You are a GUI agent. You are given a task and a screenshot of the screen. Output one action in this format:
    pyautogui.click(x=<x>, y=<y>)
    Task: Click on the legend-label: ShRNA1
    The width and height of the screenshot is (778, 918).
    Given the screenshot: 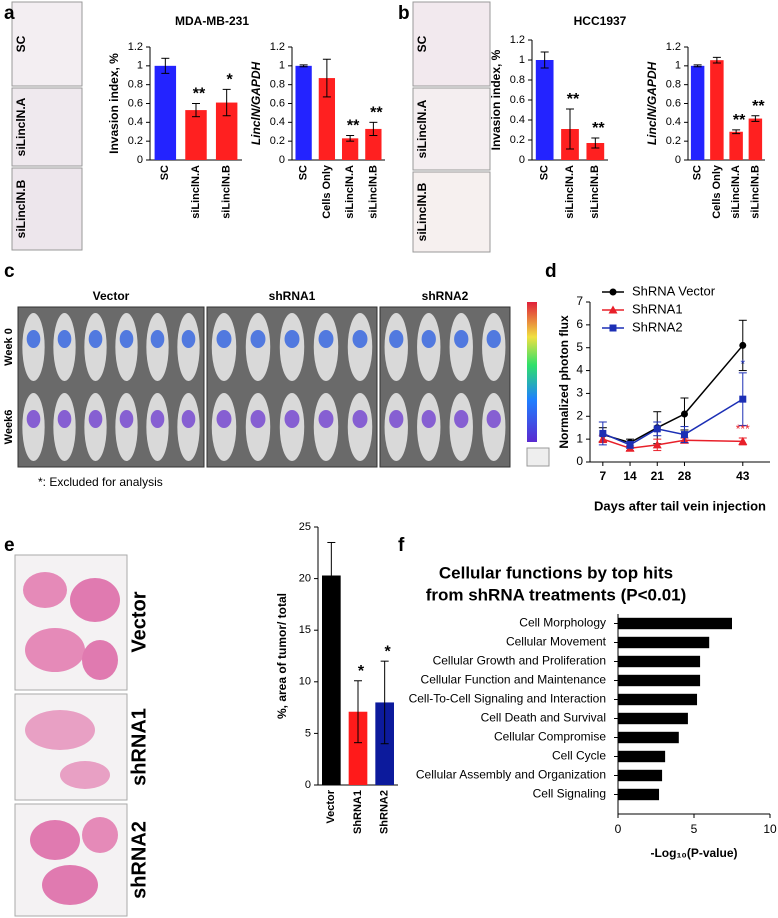 What is the action you would take?
    pyautogui.click(x=657, y=308)
    